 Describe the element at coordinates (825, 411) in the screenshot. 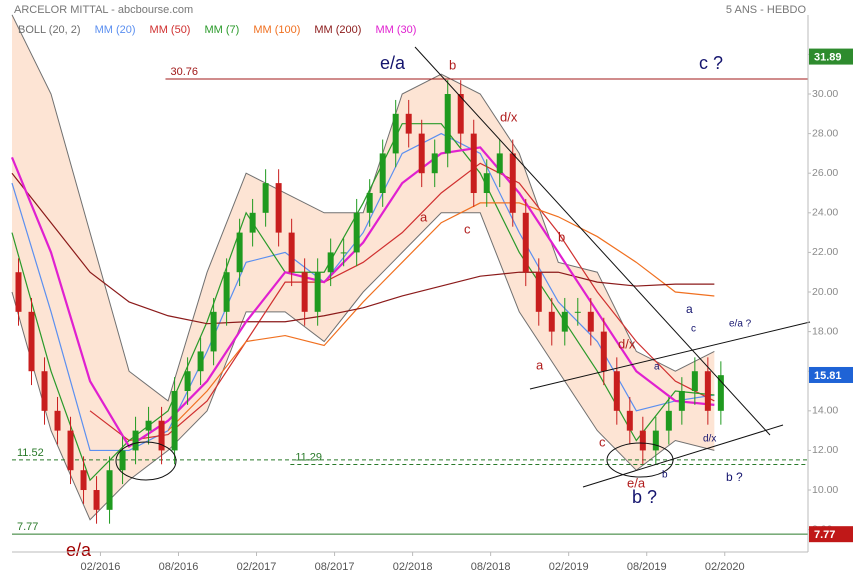

I see `y-tick-label: 14.00` at that location.